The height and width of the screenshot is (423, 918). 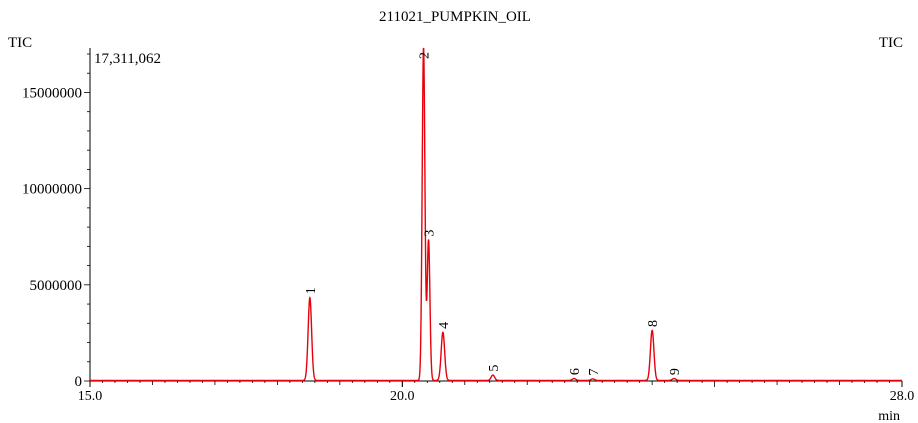 What do you see at coordinates (902, 396) in the screenshot?
I see `x-tick-label: 28.0` at bounding box center [902, 396].